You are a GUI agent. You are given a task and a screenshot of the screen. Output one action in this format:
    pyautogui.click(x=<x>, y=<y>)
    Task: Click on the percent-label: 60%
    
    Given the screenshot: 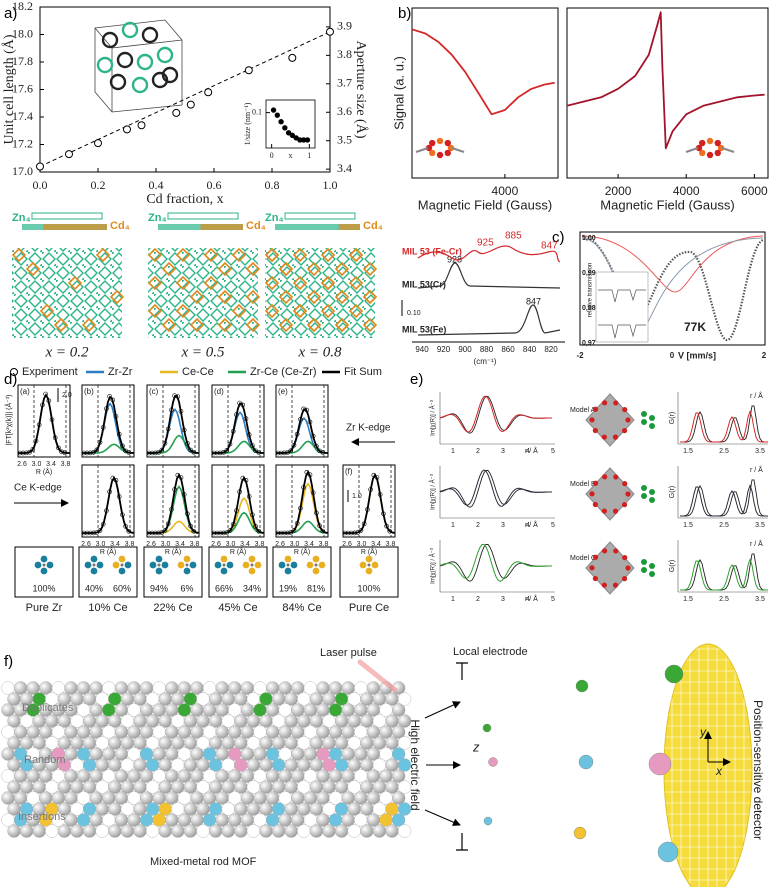 What is the action you would take?
    pyautogui.click(x=122, y=588)
    